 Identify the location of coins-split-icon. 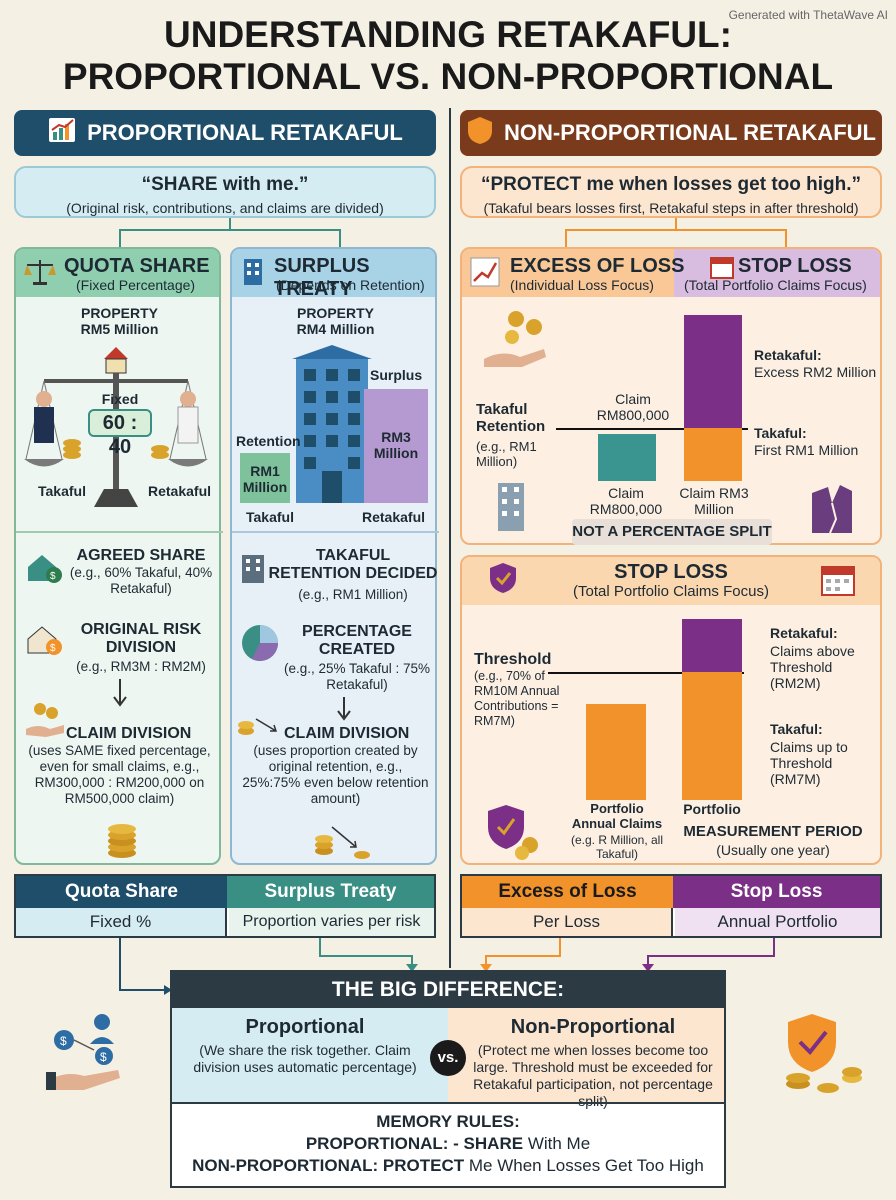
(342, 842).